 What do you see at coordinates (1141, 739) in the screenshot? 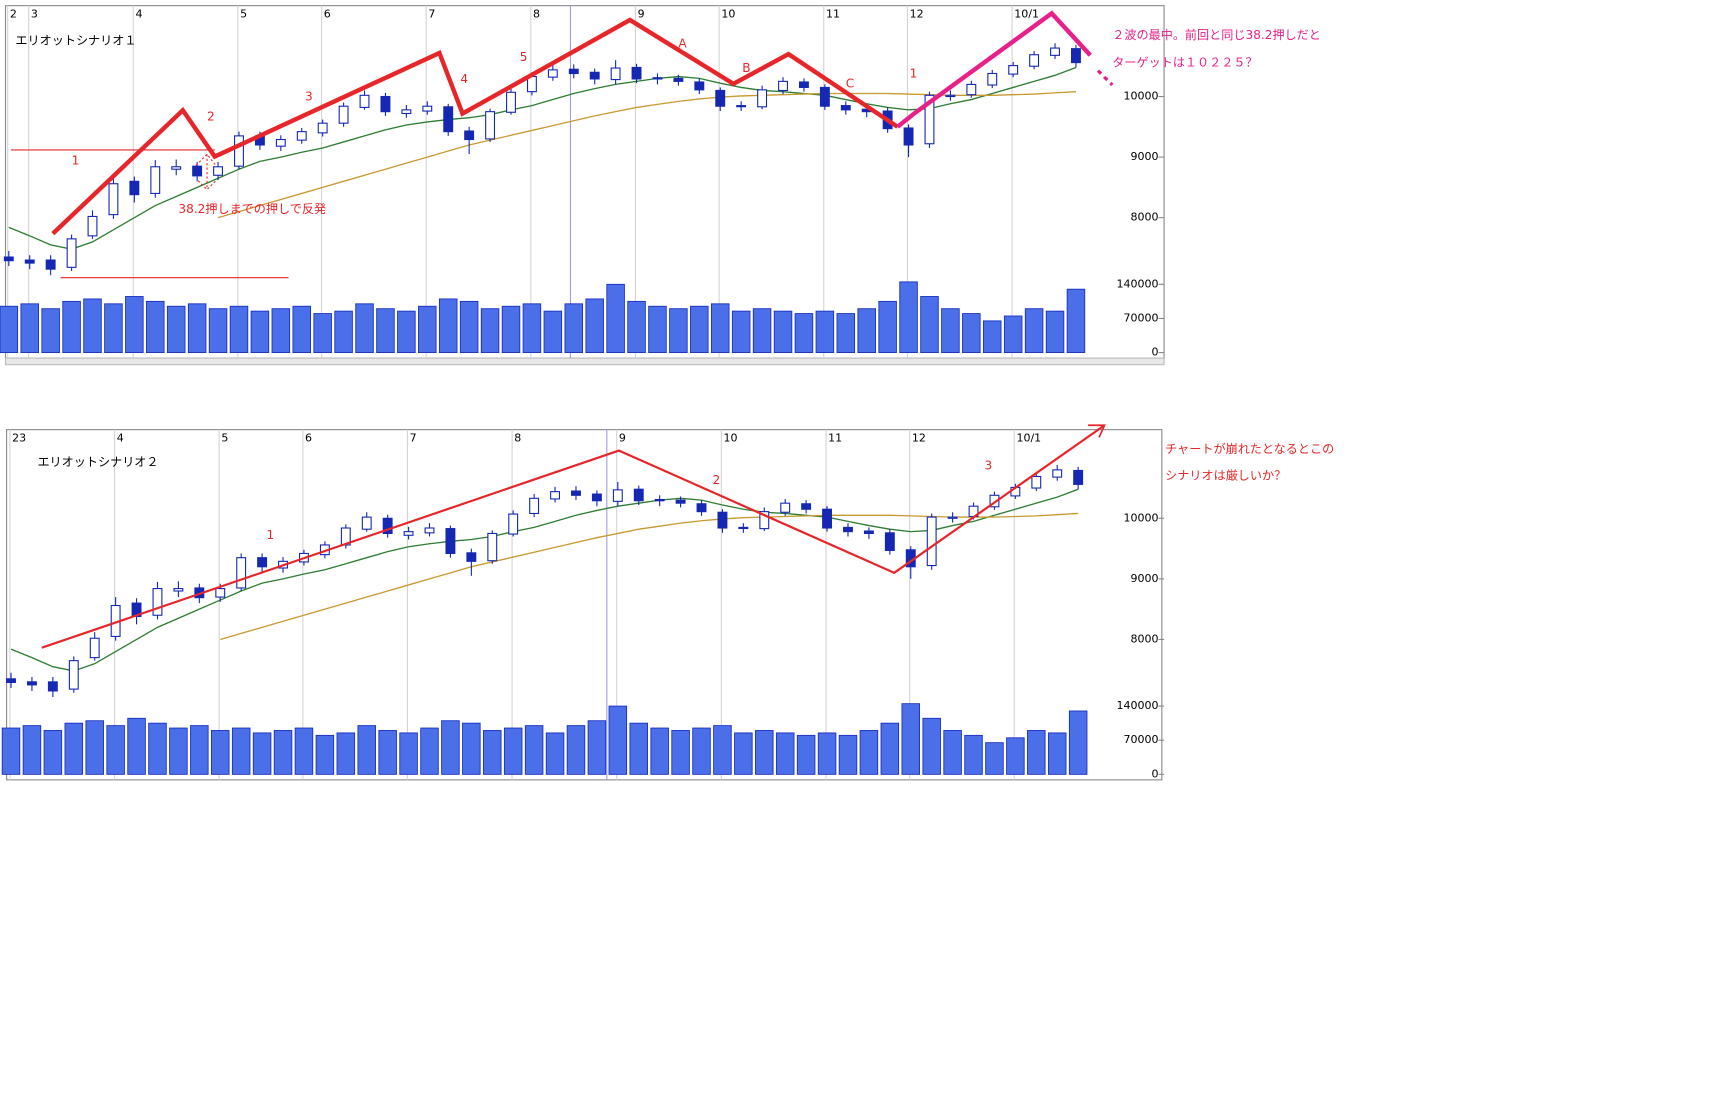
I see `y-tick-label: 70000` at bounding box center [1141, 739].